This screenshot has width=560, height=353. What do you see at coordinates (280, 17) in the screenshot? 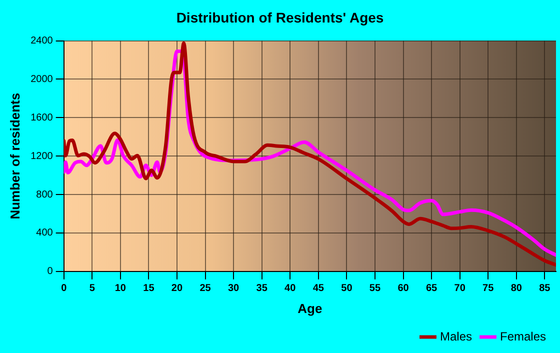
I see `chart-title: Distribution of Residents' Ages` at bounding box center [280, 17].